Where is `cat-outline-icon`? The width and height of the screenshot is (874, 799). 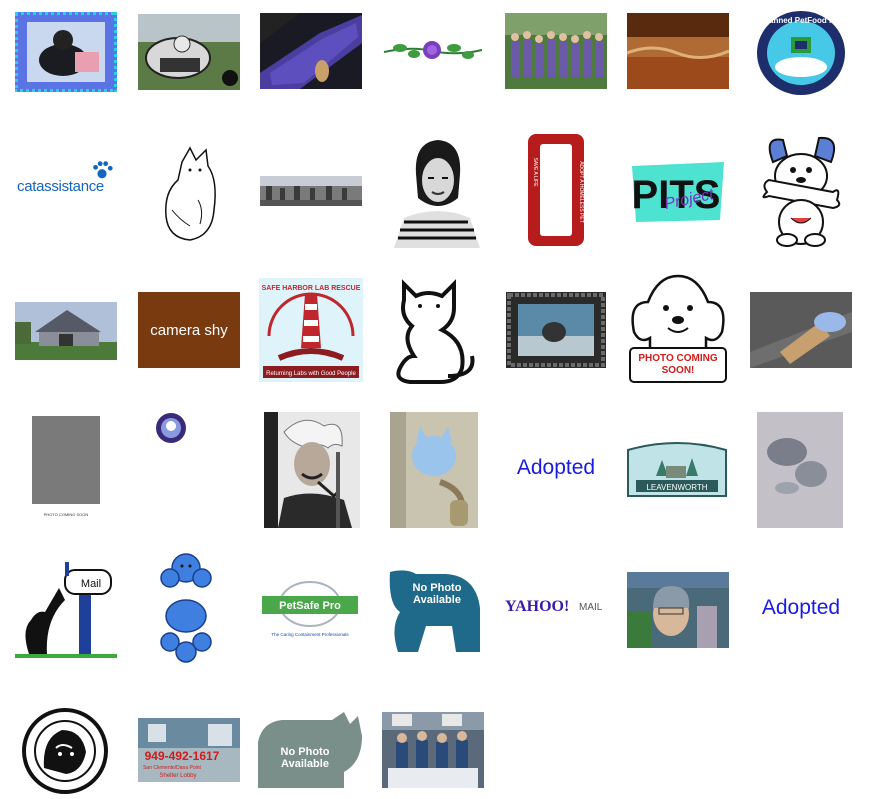 cat-outline-icon is located at coordinates (435, 331).